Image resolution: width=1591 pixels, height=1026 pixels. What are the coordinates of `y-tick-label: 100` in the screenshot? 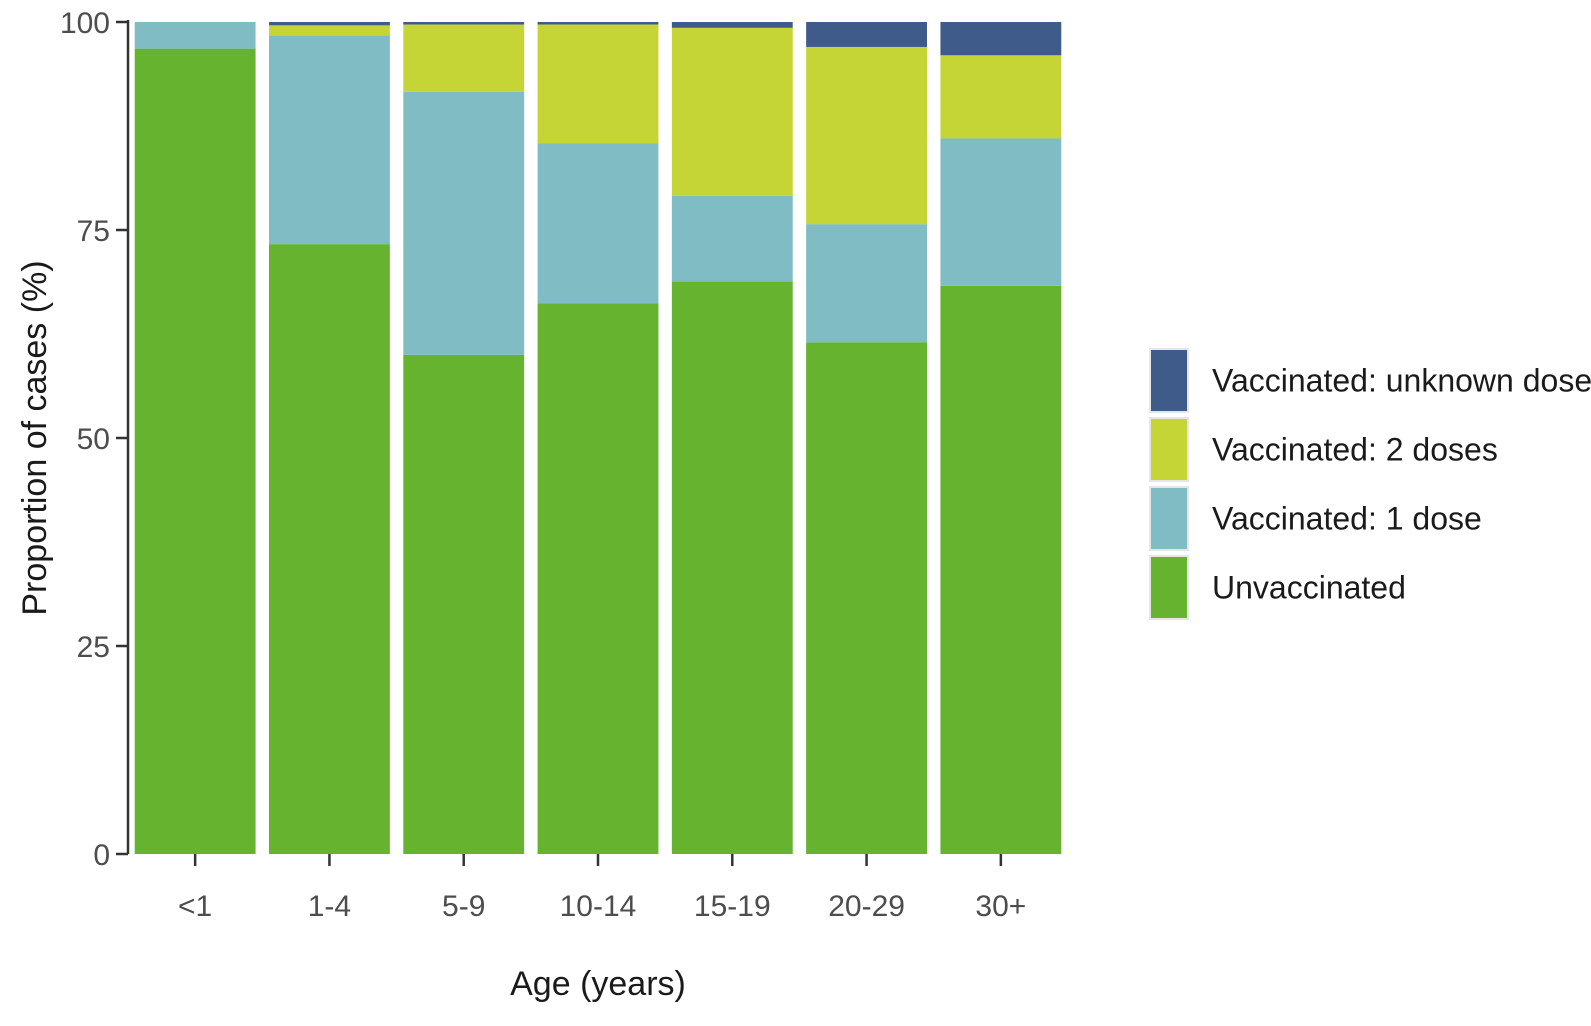 It's located at (85, 23).